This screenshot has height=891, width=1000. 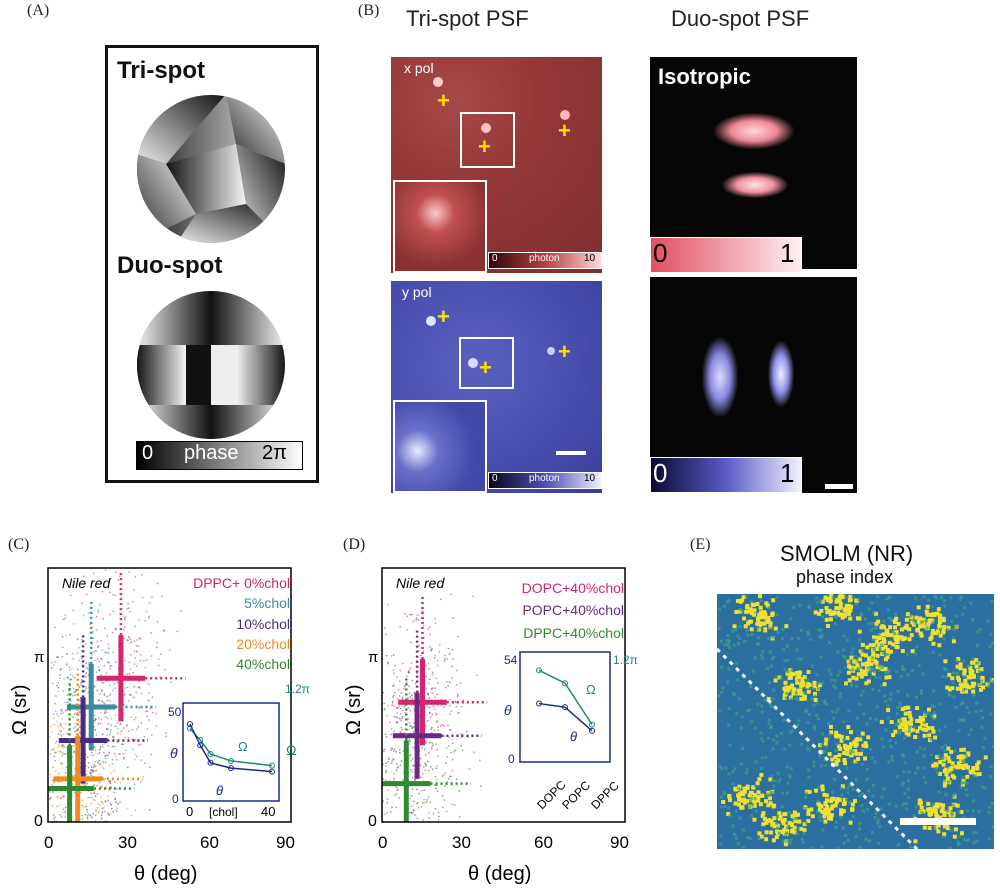 I want to click on inset-c-omega-label: Ω, so click(x=243, y=746).